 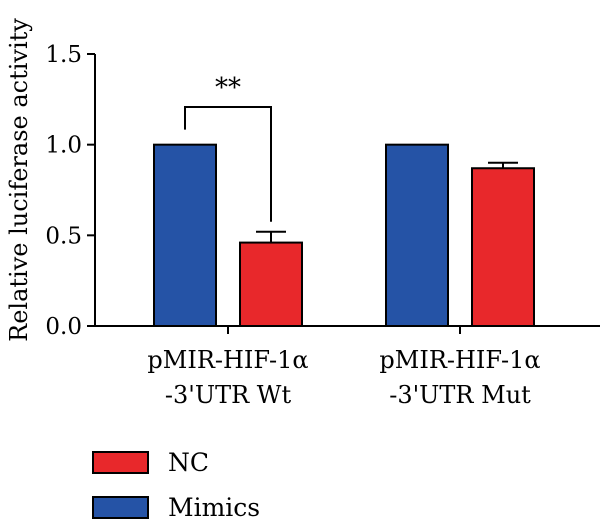 I want to click on legend-label-mimics: Mimics, so click(x=214, y=507).